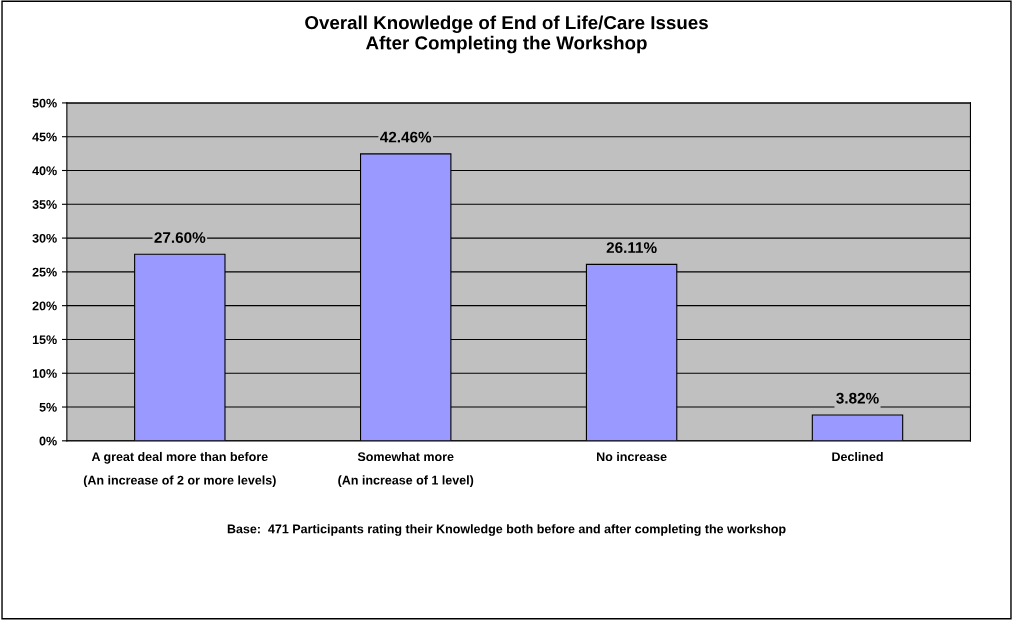 The image size is (1013, 620). What do you see at coordinates (179, 469) in the screenshot?
I see `x-tick-label: A great deal more than before (An increase of 2 or more levels)` at bounding box center [179, 469].